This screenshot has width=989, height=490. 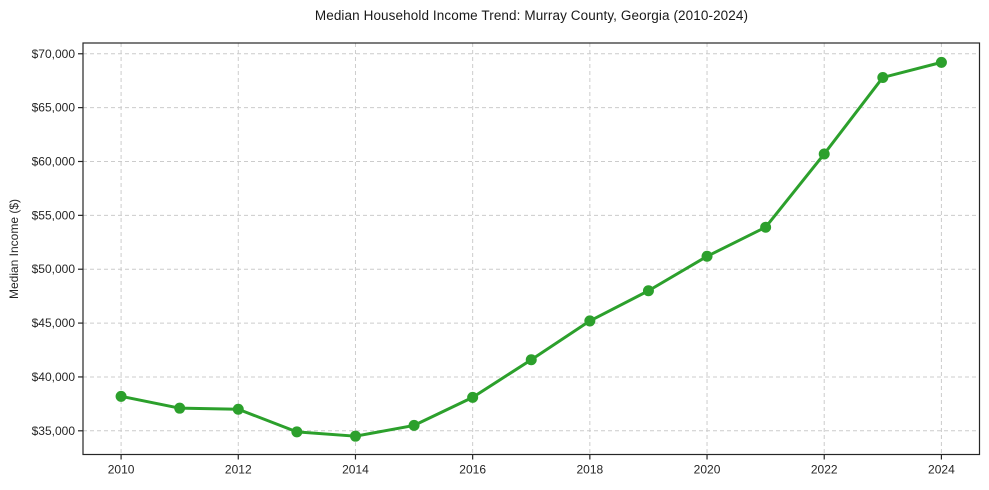 What do you see at coordinates (54, 54) in the screenshot?
I see `y-tick-label: $70,000` at bounding box center [54, 54].